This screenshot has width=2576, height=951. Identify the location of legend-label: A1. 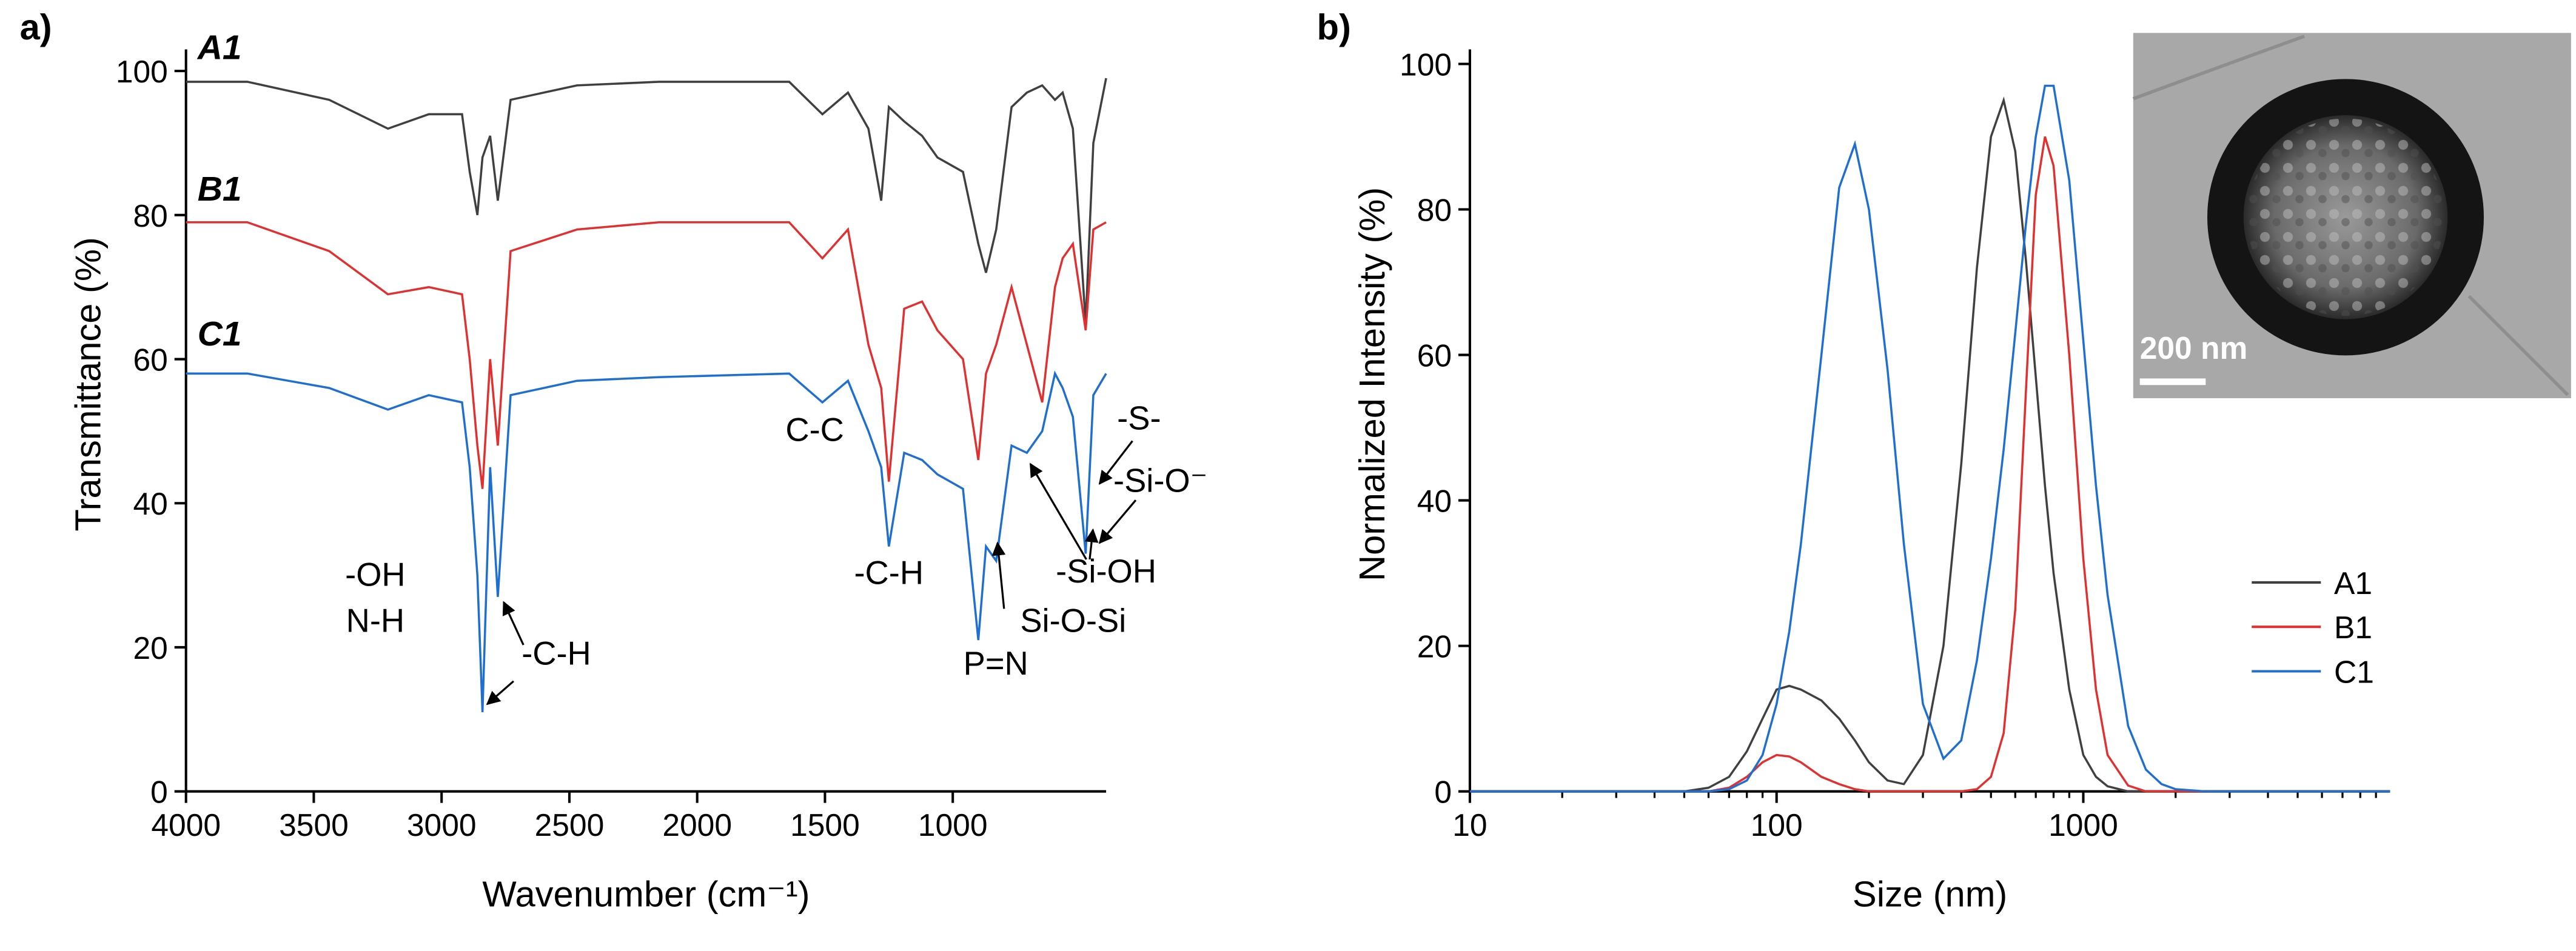
(2353, 583).